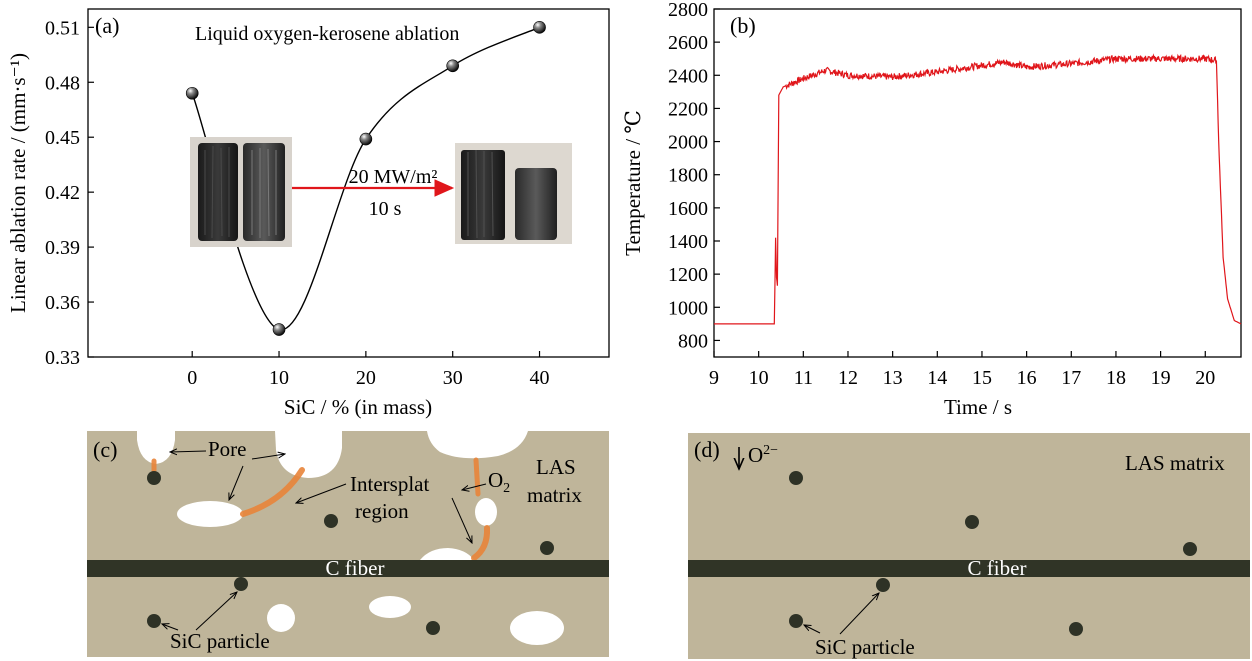  Describe the element at coordinates (633, 183) in the screenshot. I see `panel-b-ylabel: Temperature / ℃` at that location.